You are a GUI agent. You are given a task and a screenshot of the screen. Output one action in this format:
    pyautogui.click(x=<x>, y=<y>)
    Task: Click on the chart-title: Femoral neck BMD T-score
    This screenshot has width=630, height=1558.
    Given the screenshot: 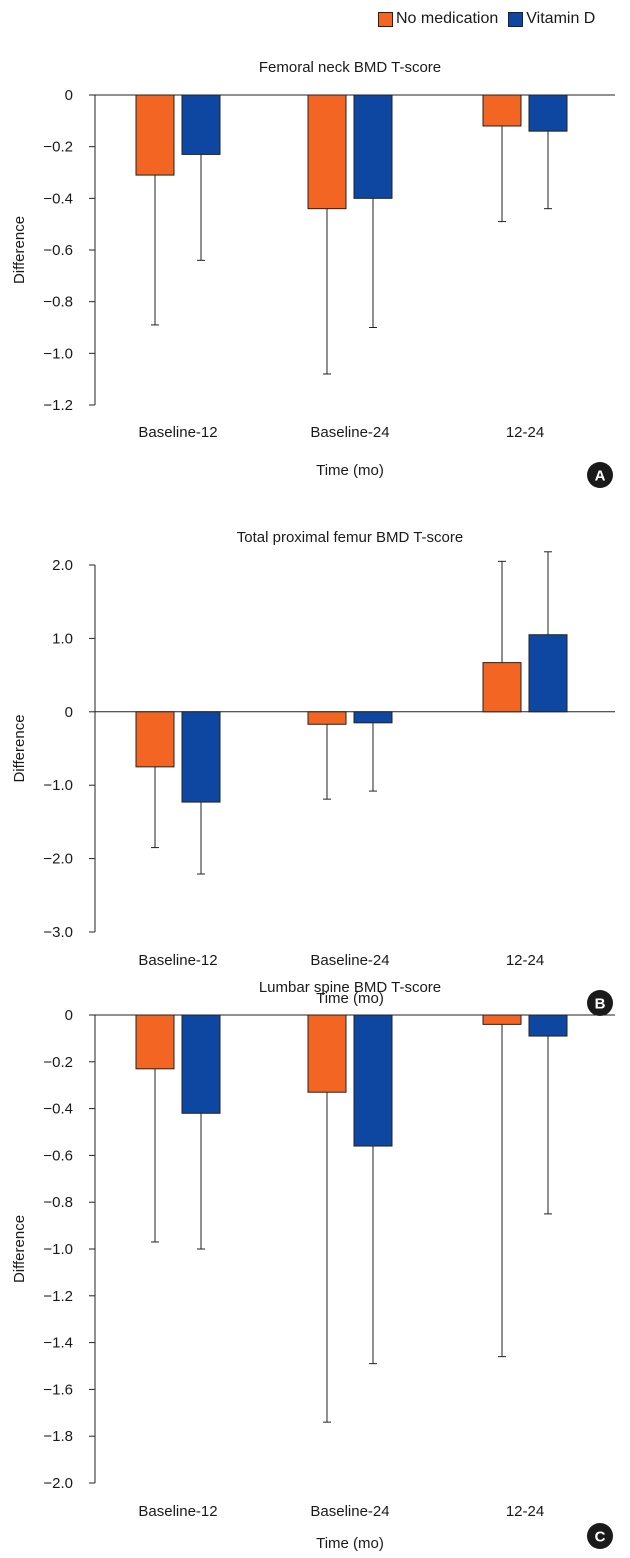 What is the action you would take?
    pyautogui.click(x=350, y=67)
    